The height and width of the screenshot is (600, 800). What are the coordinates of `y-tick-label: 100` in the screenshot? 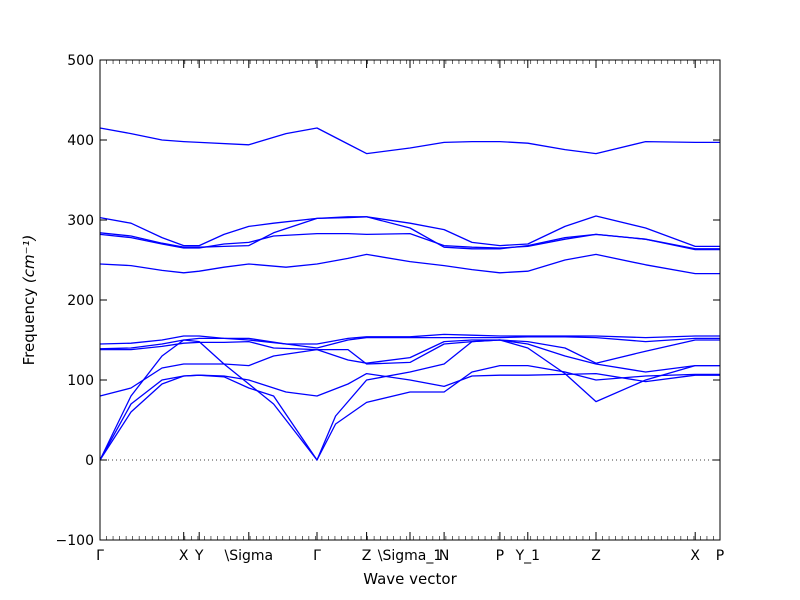 It's located at (80, 381).